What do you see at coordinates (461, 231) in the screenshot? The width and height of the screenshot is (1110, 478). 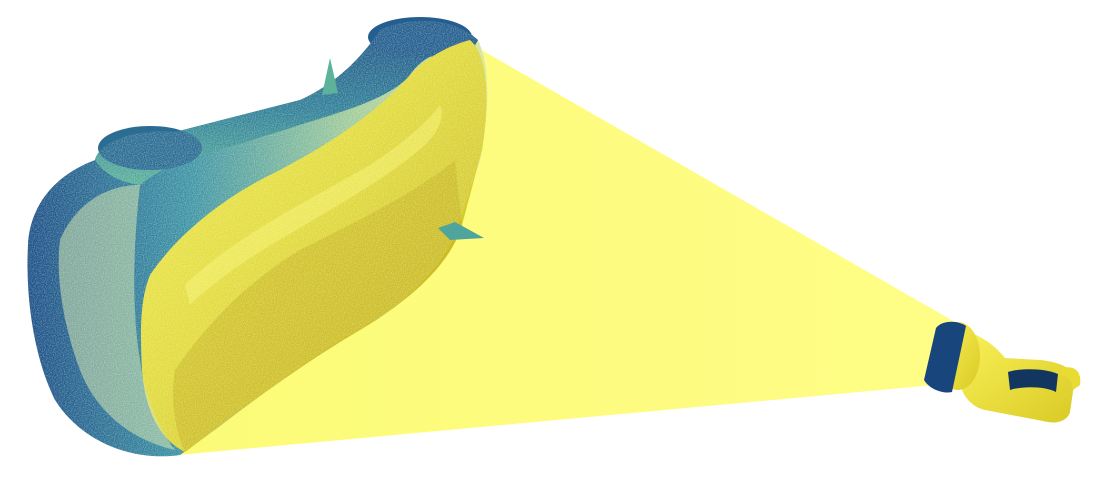 I see `object-fin-side` at bounding box center [461, 231].